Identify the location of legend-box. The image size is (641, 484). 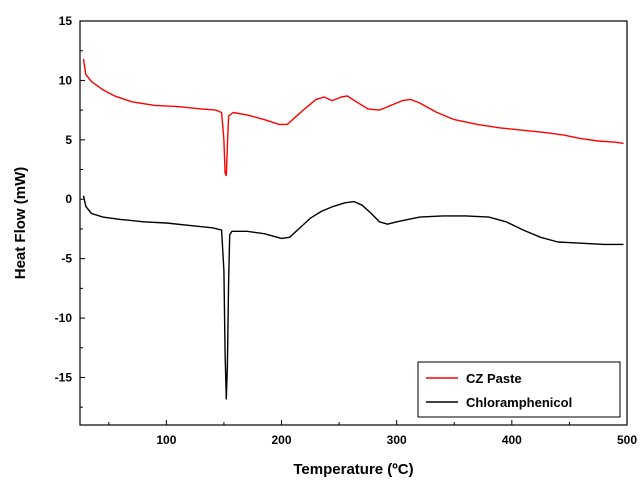
(519, 389).